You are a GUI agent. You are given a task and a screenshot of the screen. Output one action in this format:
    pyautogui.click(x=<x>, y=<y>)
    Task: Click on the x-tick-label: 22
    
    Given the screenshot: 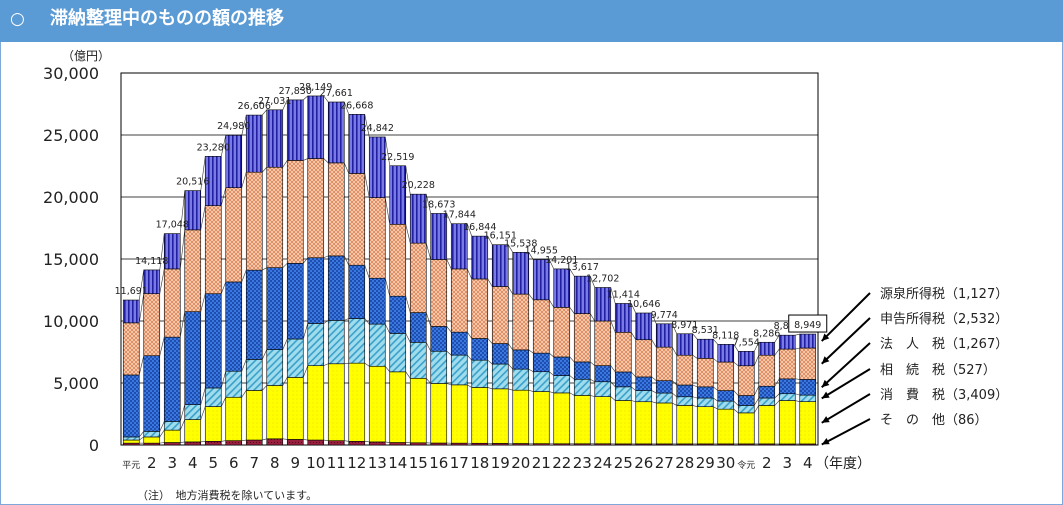 What is the action you would take?
    pyautogui.click(x=561, y=463)
    